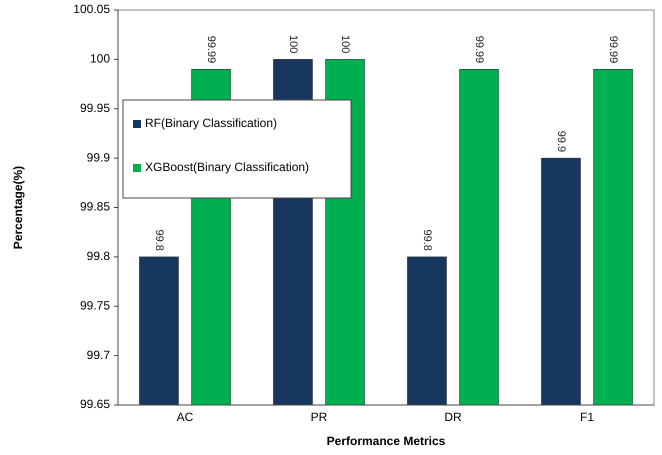 The height and width of the screenshot is (455, 662). What do you see at coordinates (95, 305) in the screenshot?
I see `y-tick-label: 99.75` at bounding box center [95, 305].